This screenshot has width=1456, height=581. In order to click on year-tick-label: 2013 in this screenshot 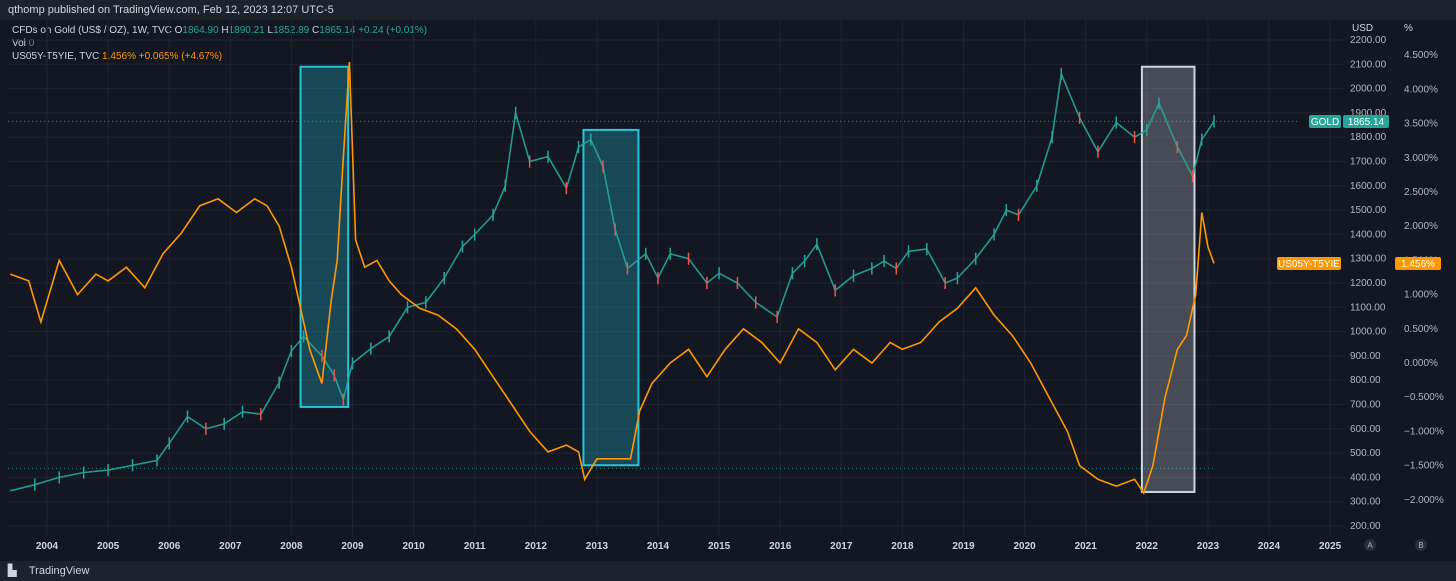, I will do `click(597, 546)`.